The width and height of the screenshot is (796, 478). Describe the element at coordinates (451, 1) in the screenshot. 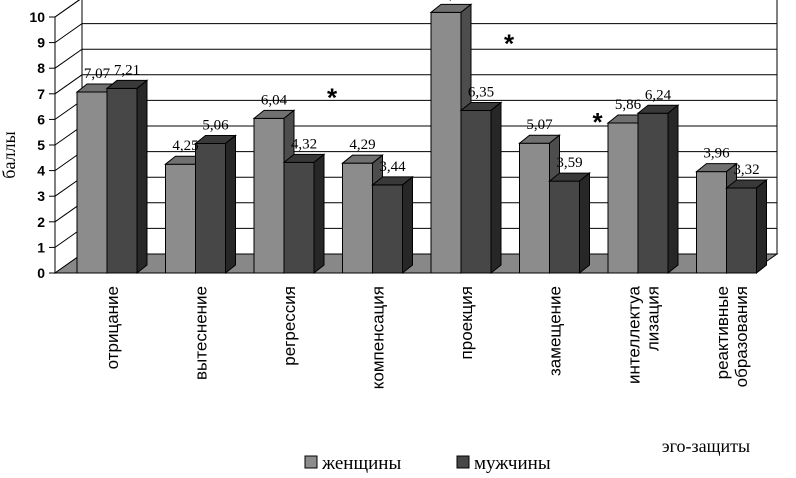

I see `data-label-women: 10,18` at that location.